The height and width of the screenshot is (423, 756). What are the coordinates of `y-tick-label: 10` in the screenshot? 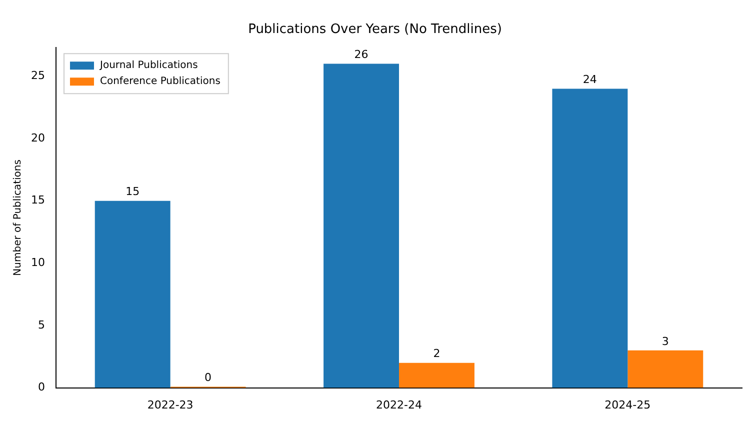 It's located at (37, 263).